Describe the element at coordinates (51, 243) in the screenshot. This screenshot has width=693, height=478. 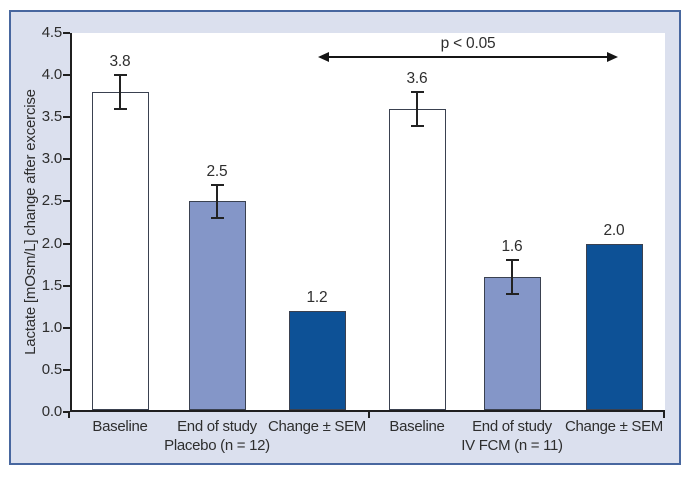
I see `y-tick-label: 2.0` at that location.